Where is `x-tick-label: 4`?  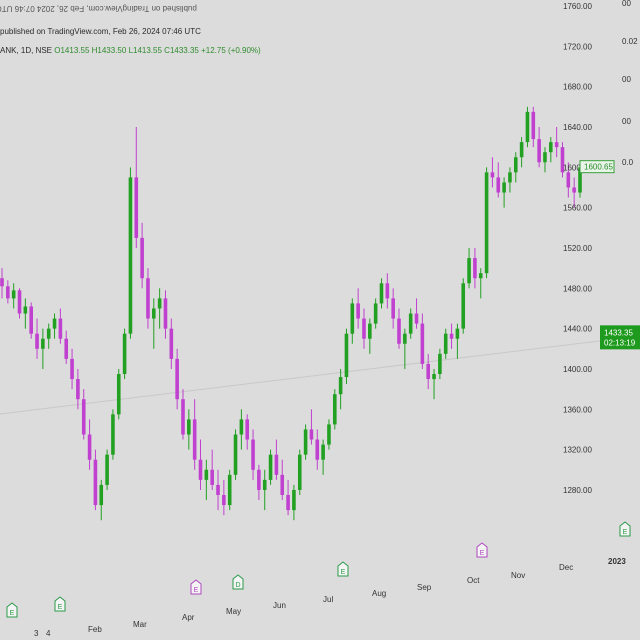 x-tick-label: 4 is located at coordinates (48, 633).